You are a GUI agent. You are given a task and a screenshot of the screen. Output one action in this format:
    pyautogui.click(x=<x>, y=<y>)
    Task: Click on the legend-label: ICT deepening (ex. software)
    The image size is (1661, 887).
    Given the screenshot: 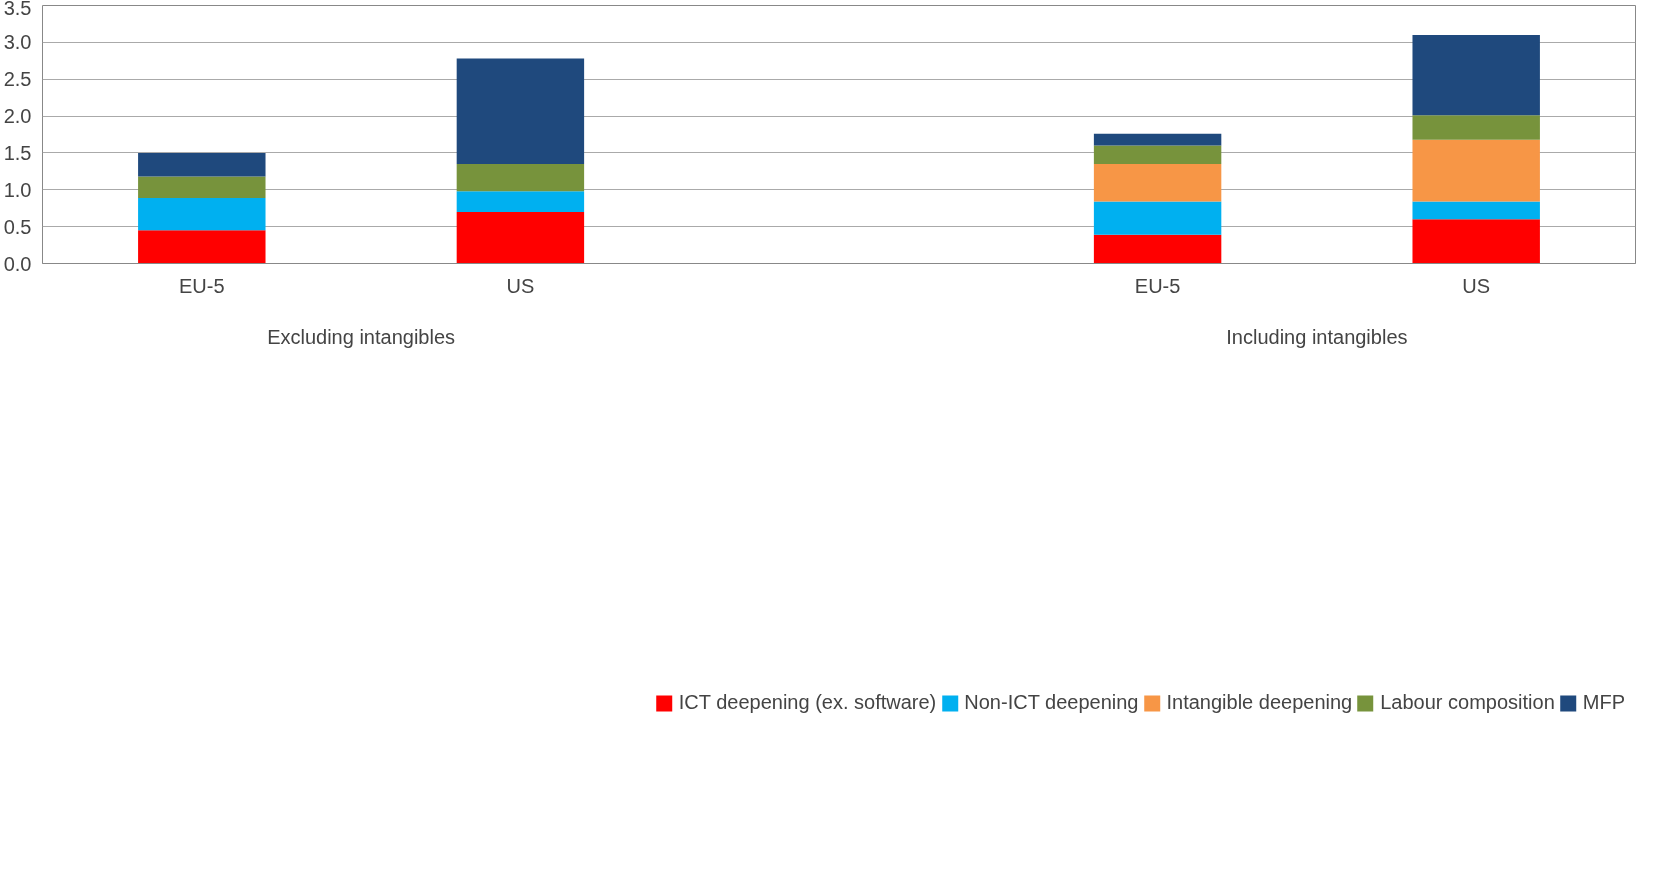 What is the action you would take?
    pyautogui.click(x=807, y=703)
    